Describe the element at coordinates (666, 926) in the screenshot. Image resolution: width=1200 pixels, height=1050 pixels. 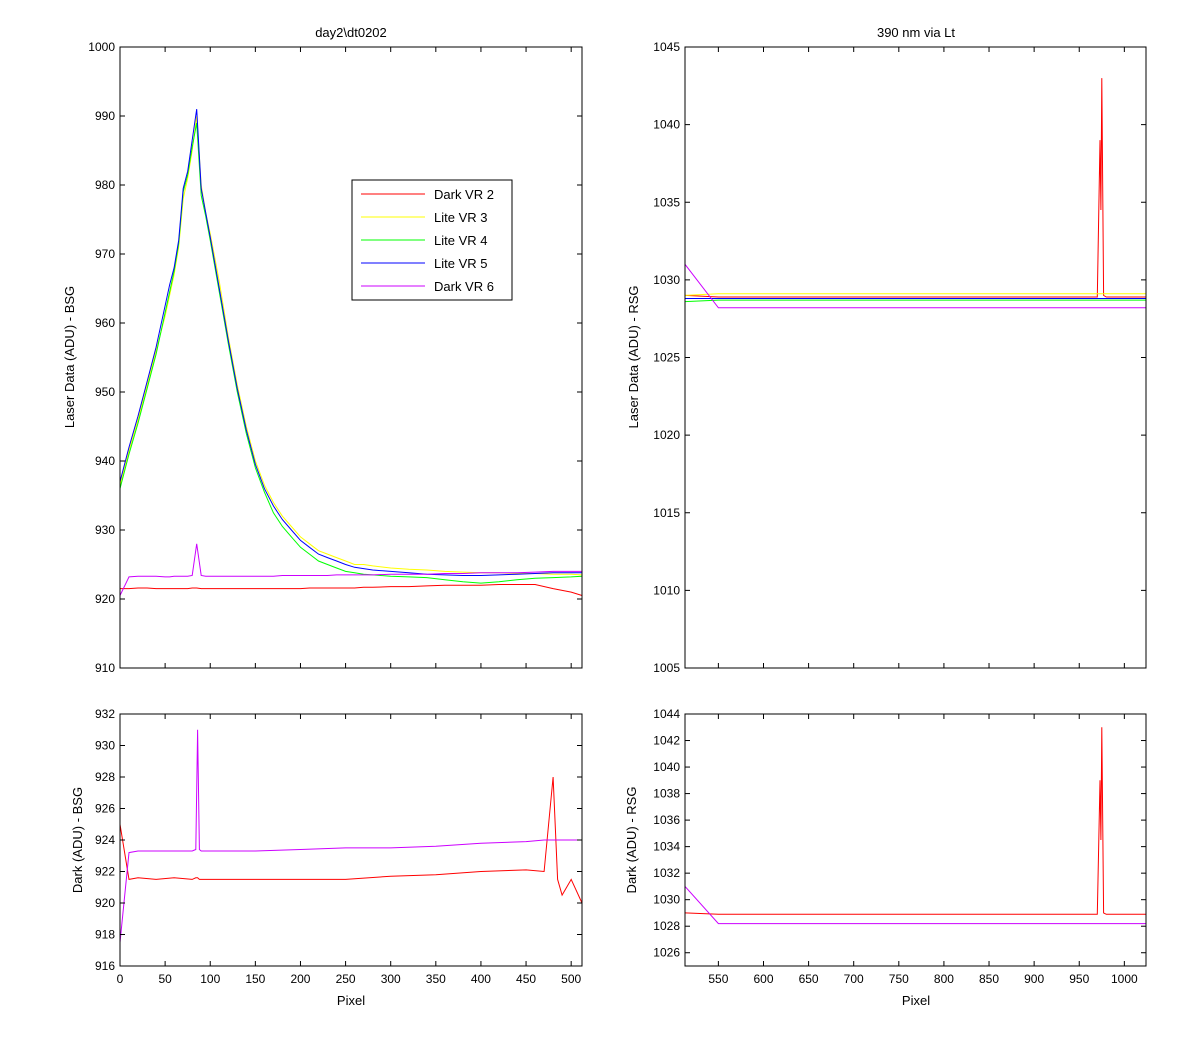
I see `y-tick-label: 1028` at that location.